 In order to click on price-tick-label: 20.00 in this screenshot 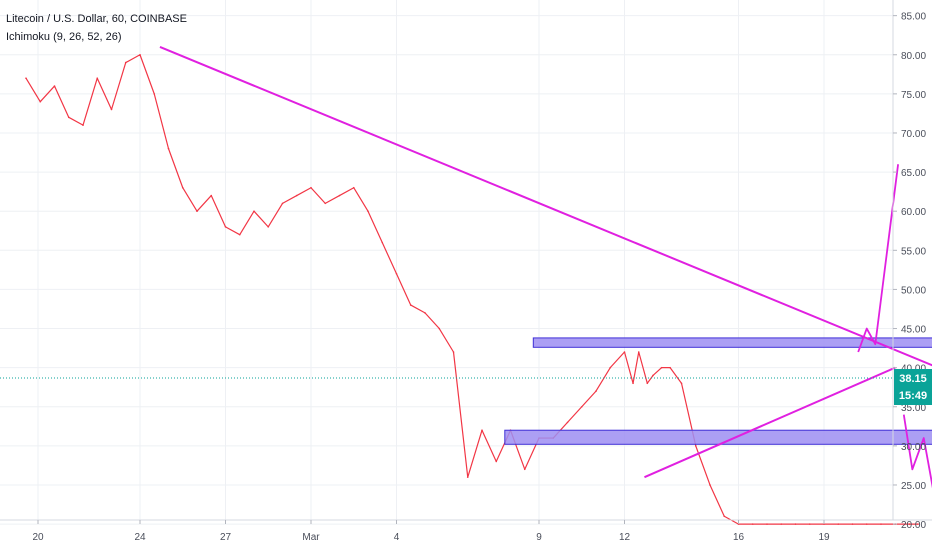, I will do `click(913, 525)`.